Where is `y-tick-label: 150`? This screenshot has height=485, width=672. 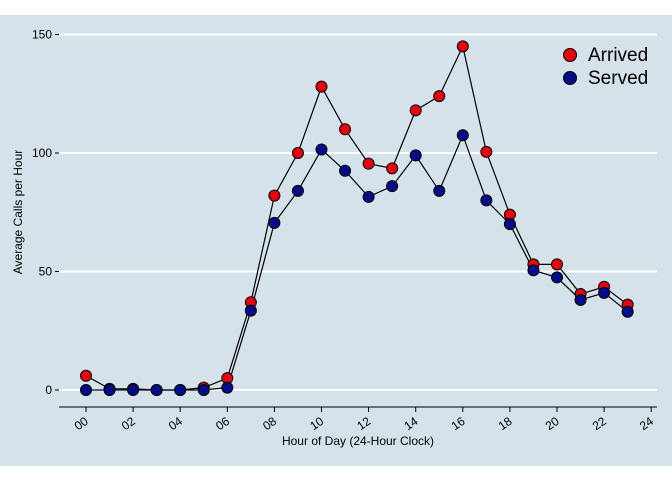 y-tick-label: 150 is located at coordinates (42, 35).